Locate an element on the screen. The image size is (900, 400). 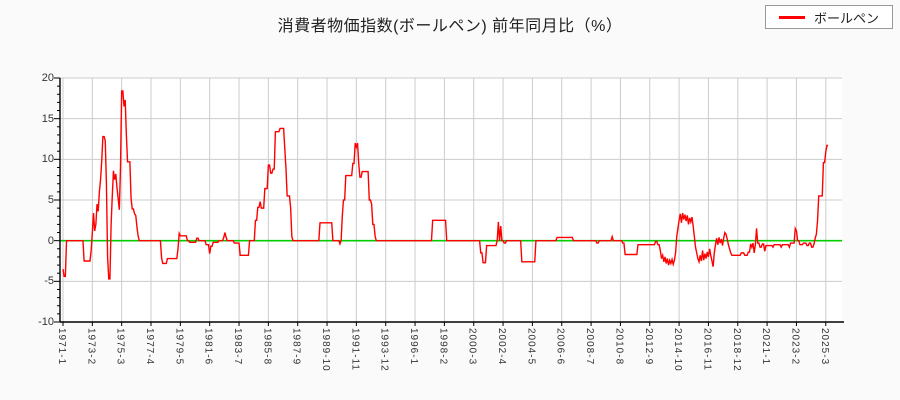
y-tick-label: 5 is located at coordinates (50, 200).